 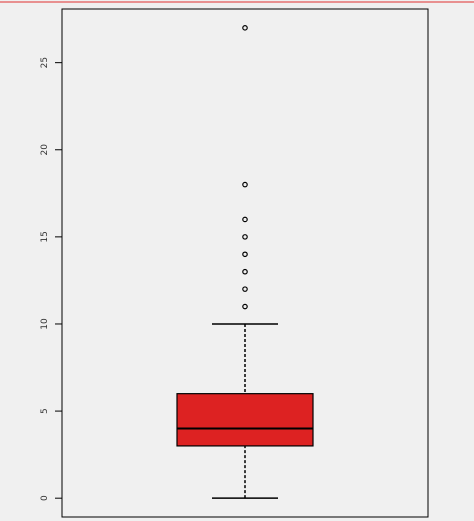 What do you see at coordinates (45, 411) in the screenshot?
I see `y-tick-label: 5` at bounding box center [45, 411].